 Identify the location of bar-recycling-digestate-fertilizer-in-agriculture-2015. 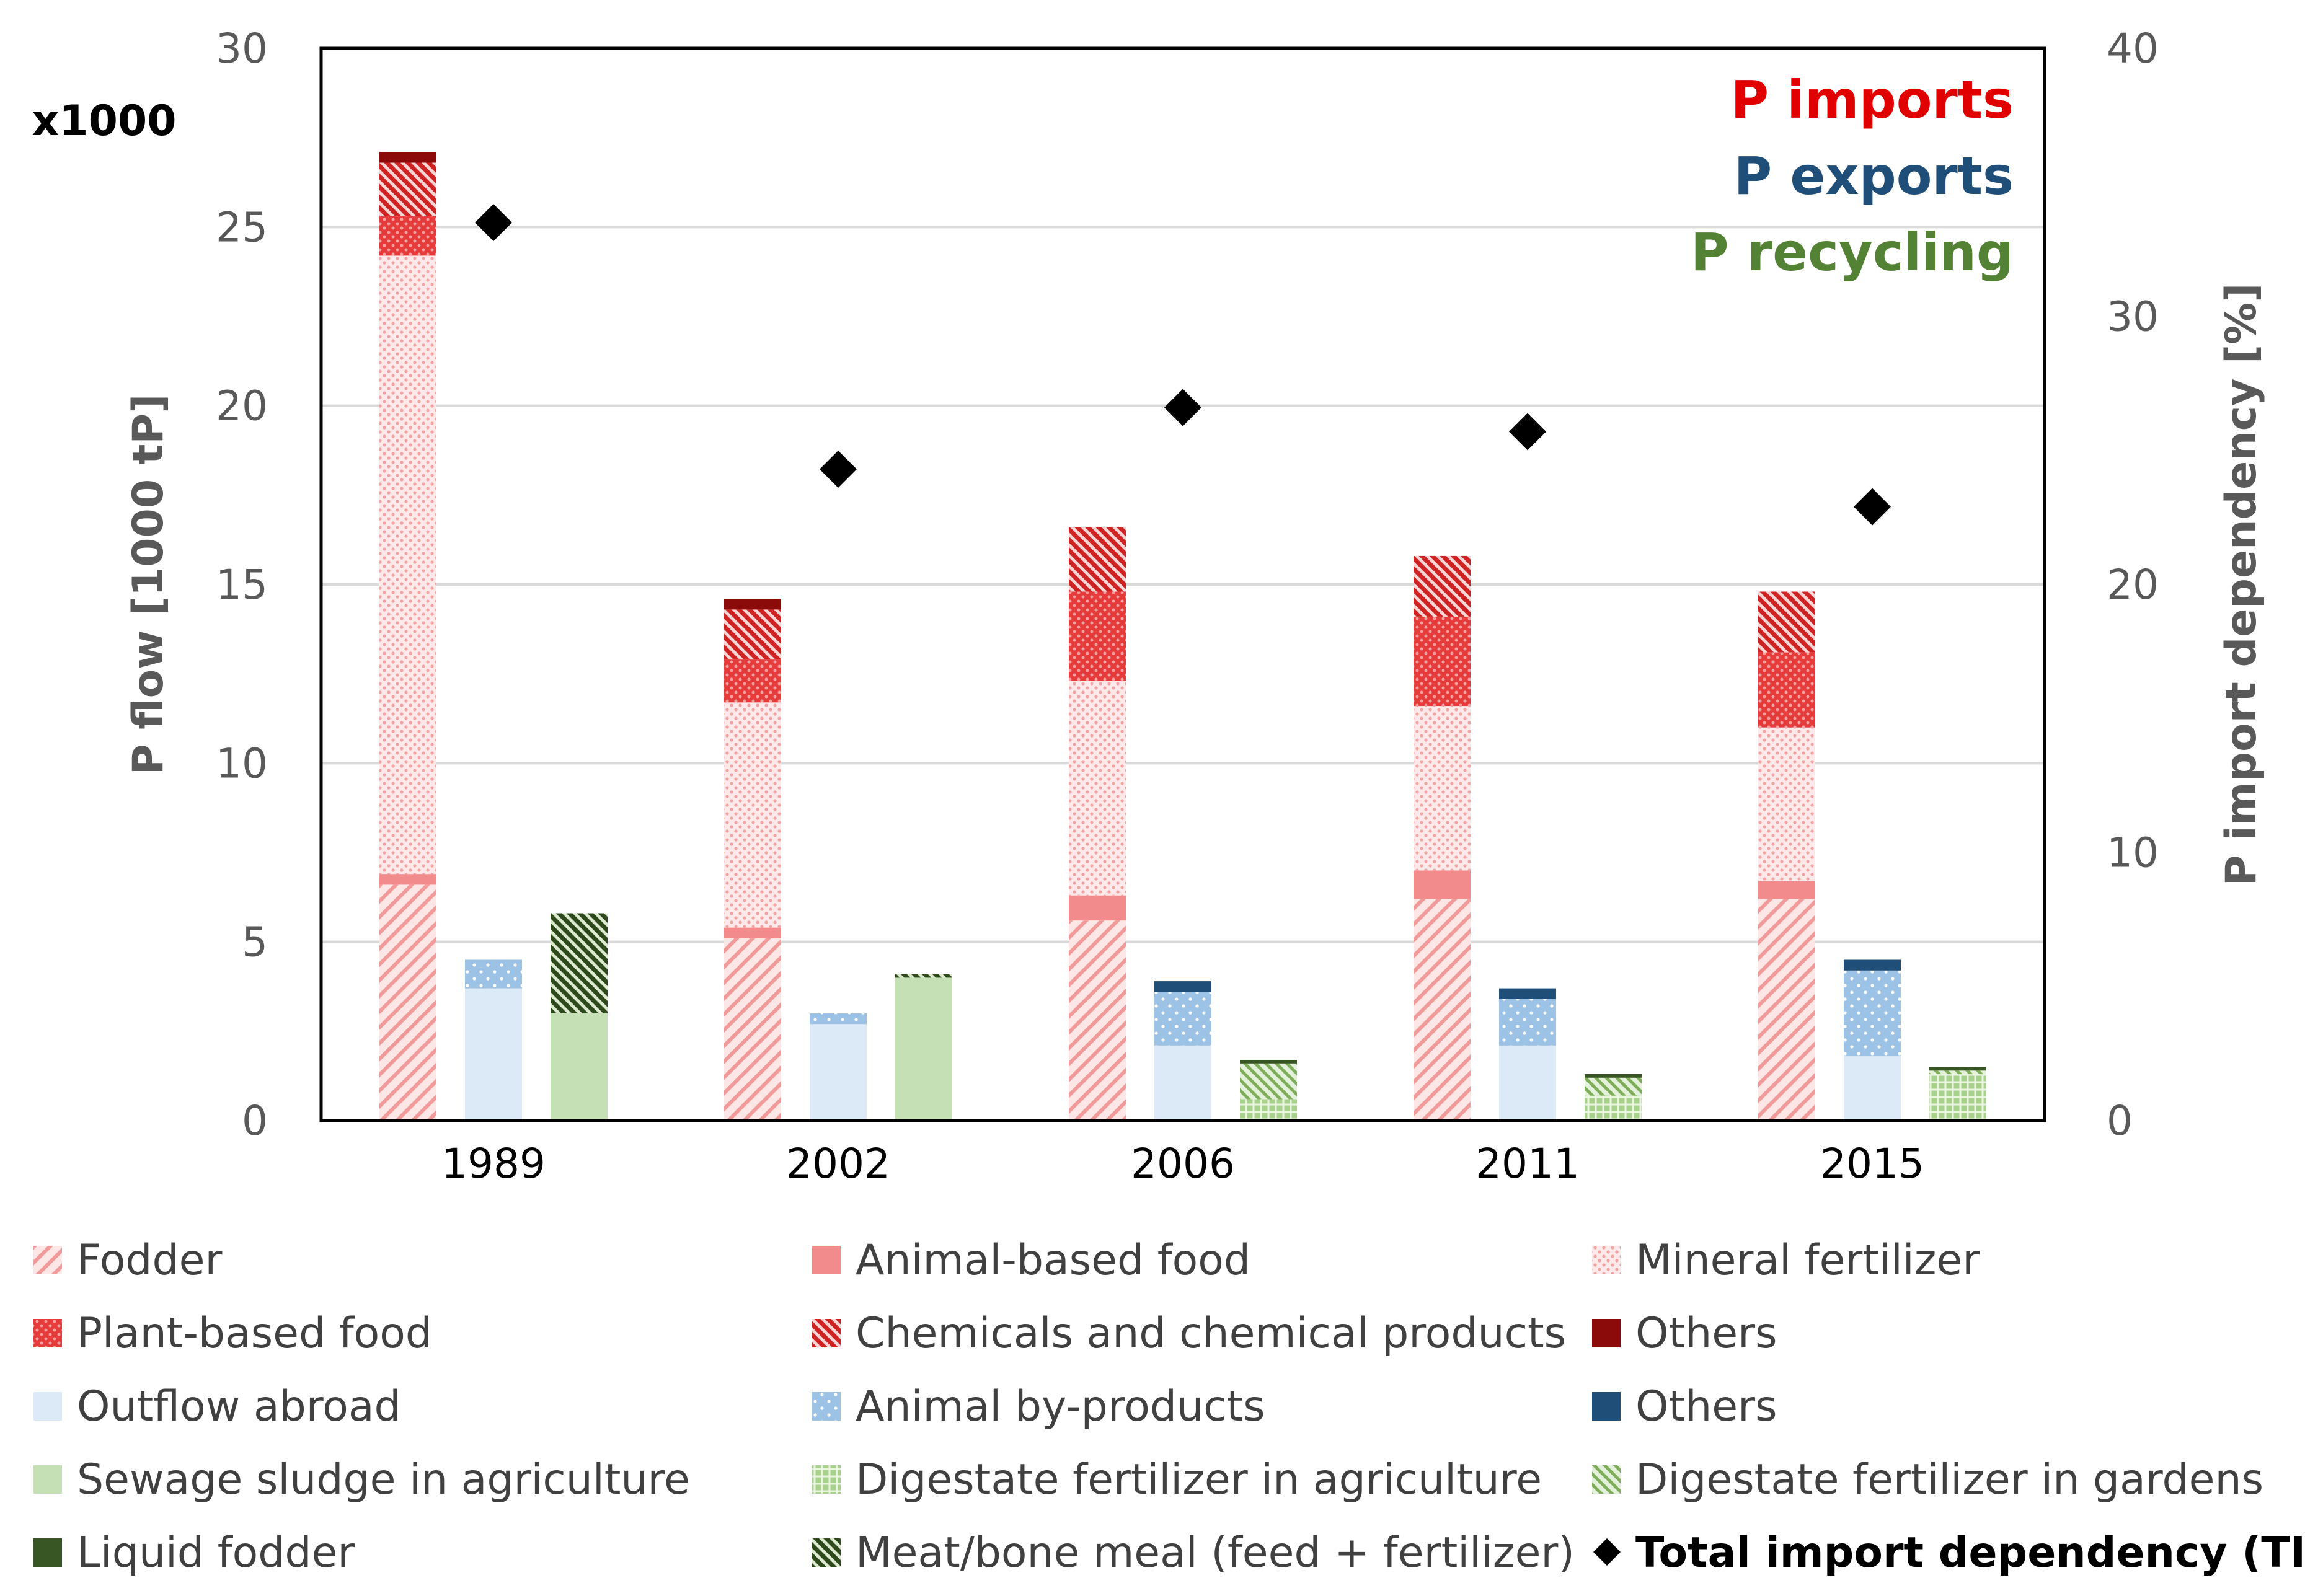
(1957, 1097).